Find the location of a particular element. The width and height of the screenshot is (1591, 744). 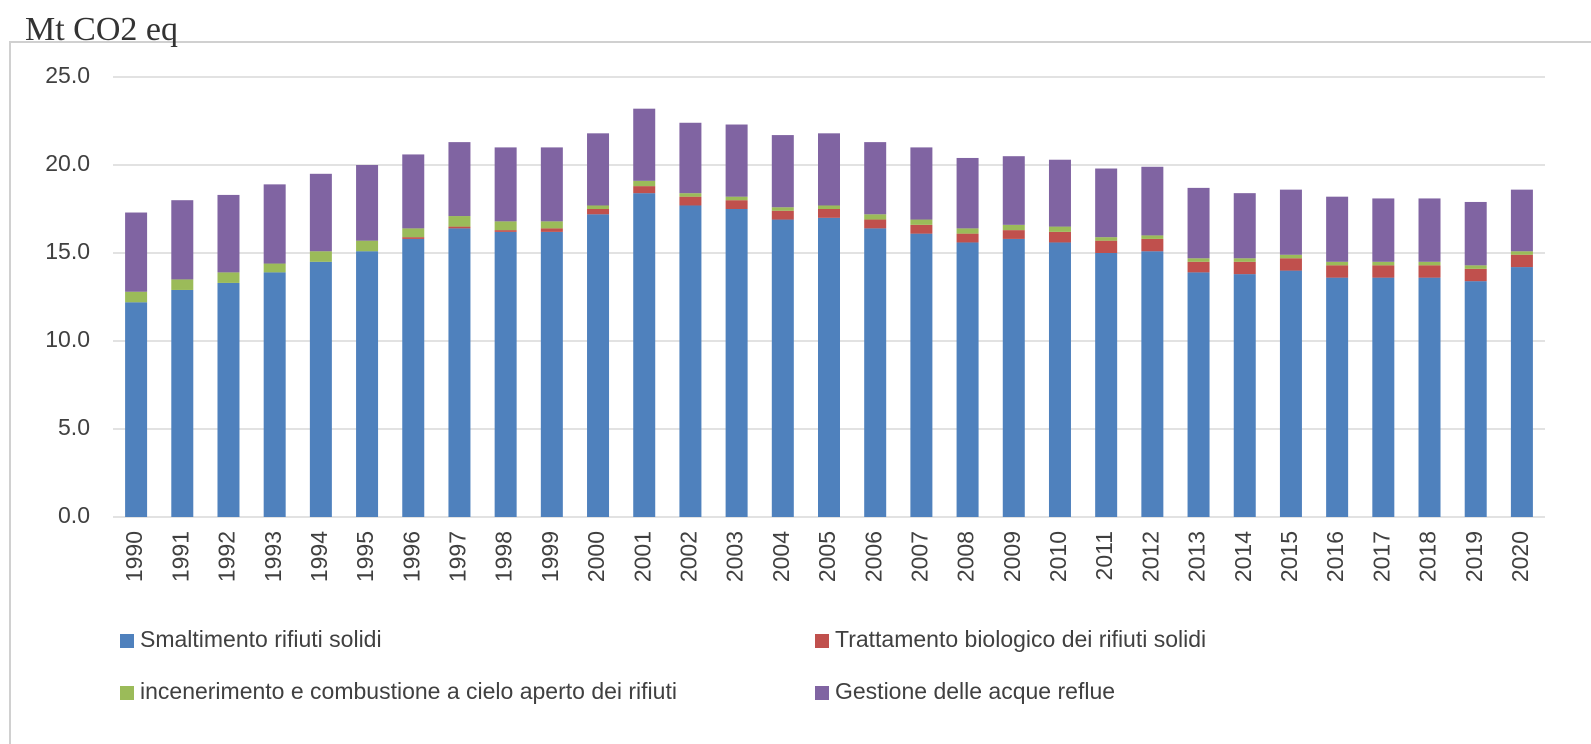

x-tick-label: 2004 is located at coordinates (781, 556).